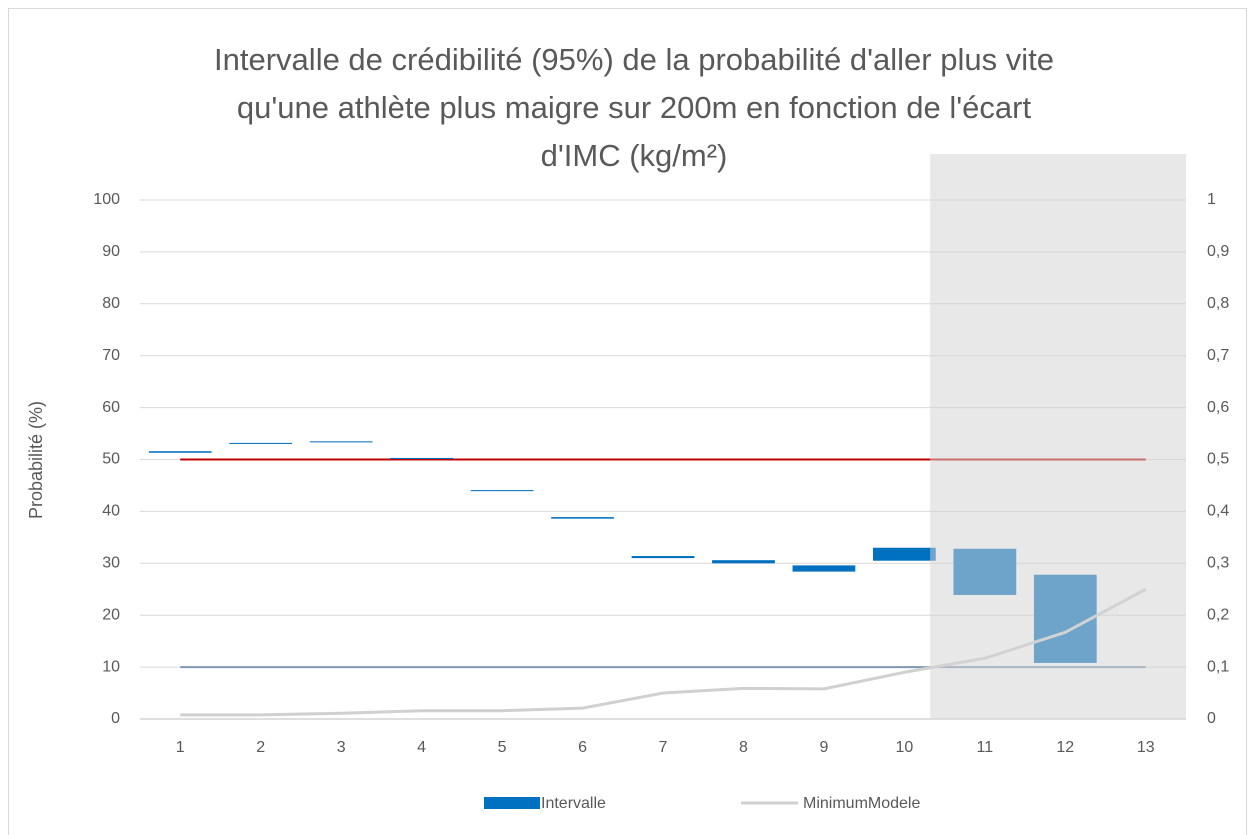 The image size is (1255, 835). I want to click on y-tick-label: 10, so click(111, 666).